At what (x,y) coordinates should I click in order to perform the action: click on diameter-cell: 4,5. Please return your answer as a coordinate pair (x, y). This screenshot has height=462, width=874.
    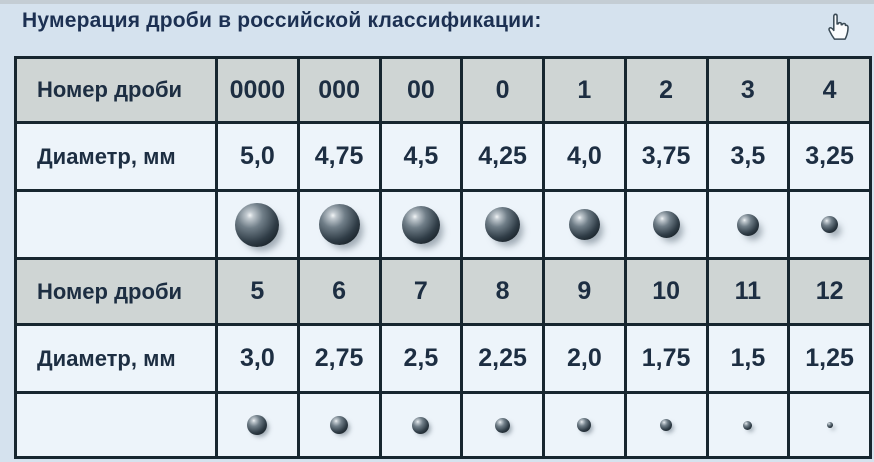
    Looking at the image, I should click on (421, 156).